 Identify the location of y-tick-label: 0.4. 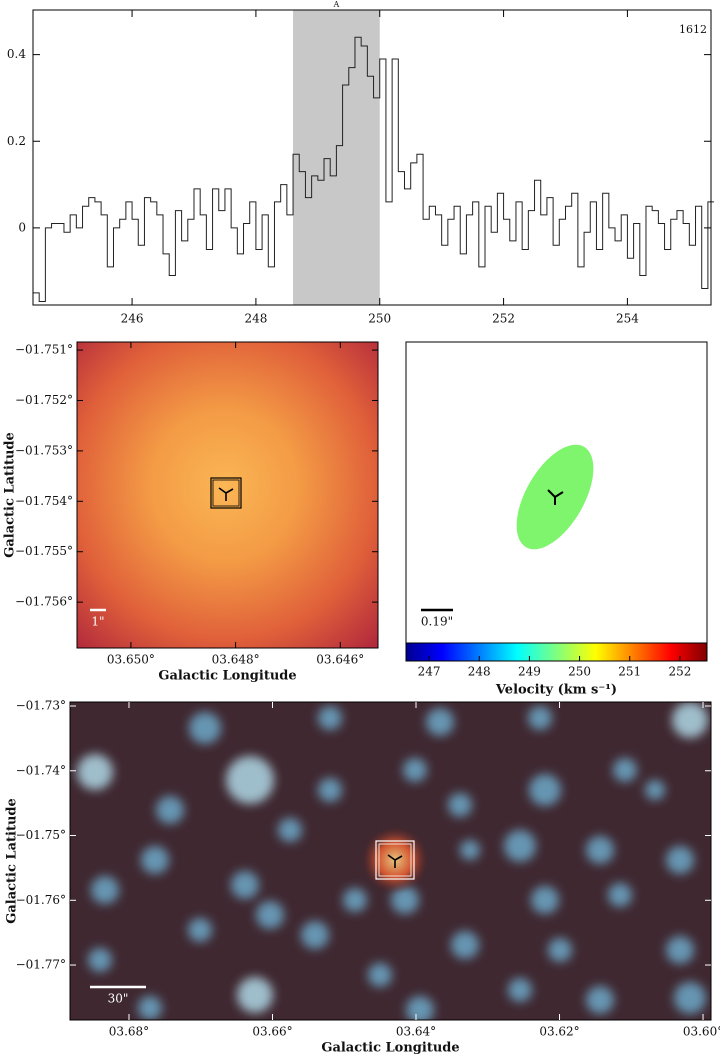
(16, 54).